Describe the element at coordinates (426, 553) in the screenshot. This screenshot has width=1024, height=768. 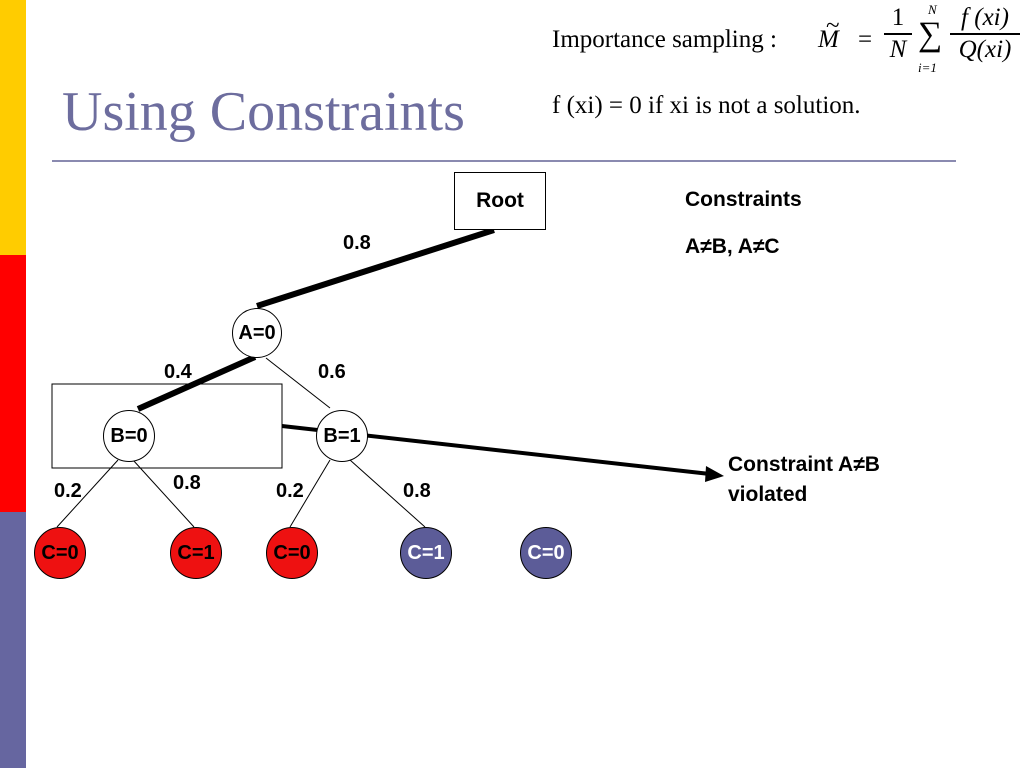
I see `node-c1-right: C=1` at that location.